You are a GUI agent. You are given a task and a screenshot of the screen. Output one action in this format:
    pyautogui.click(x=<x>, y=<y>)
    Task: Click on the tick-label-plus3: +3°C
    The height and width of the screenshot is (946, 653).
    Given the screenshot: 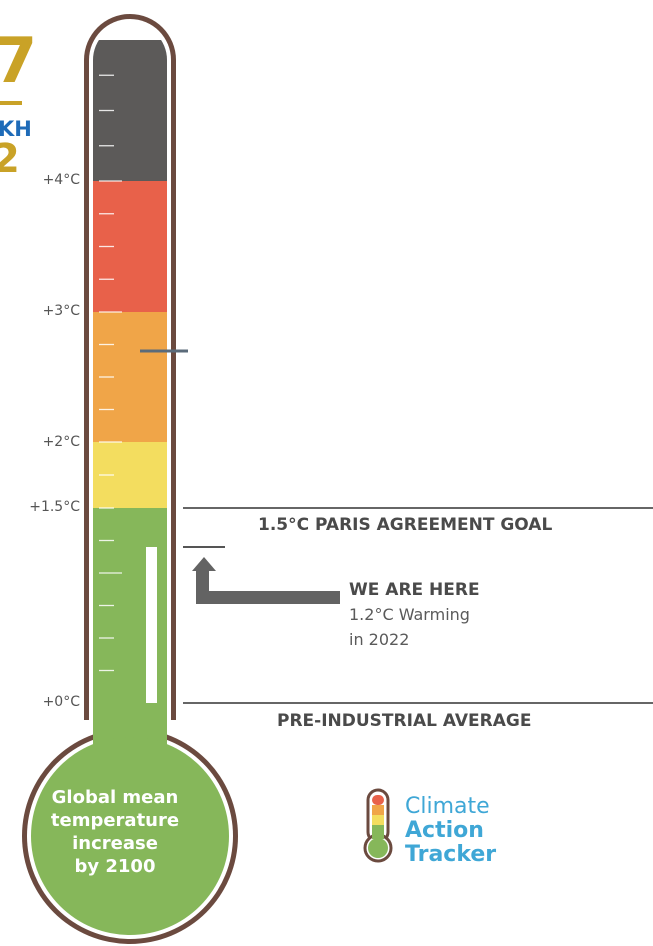 What is the action you would take?
    pyautogui.click(x=61, y=311)
    